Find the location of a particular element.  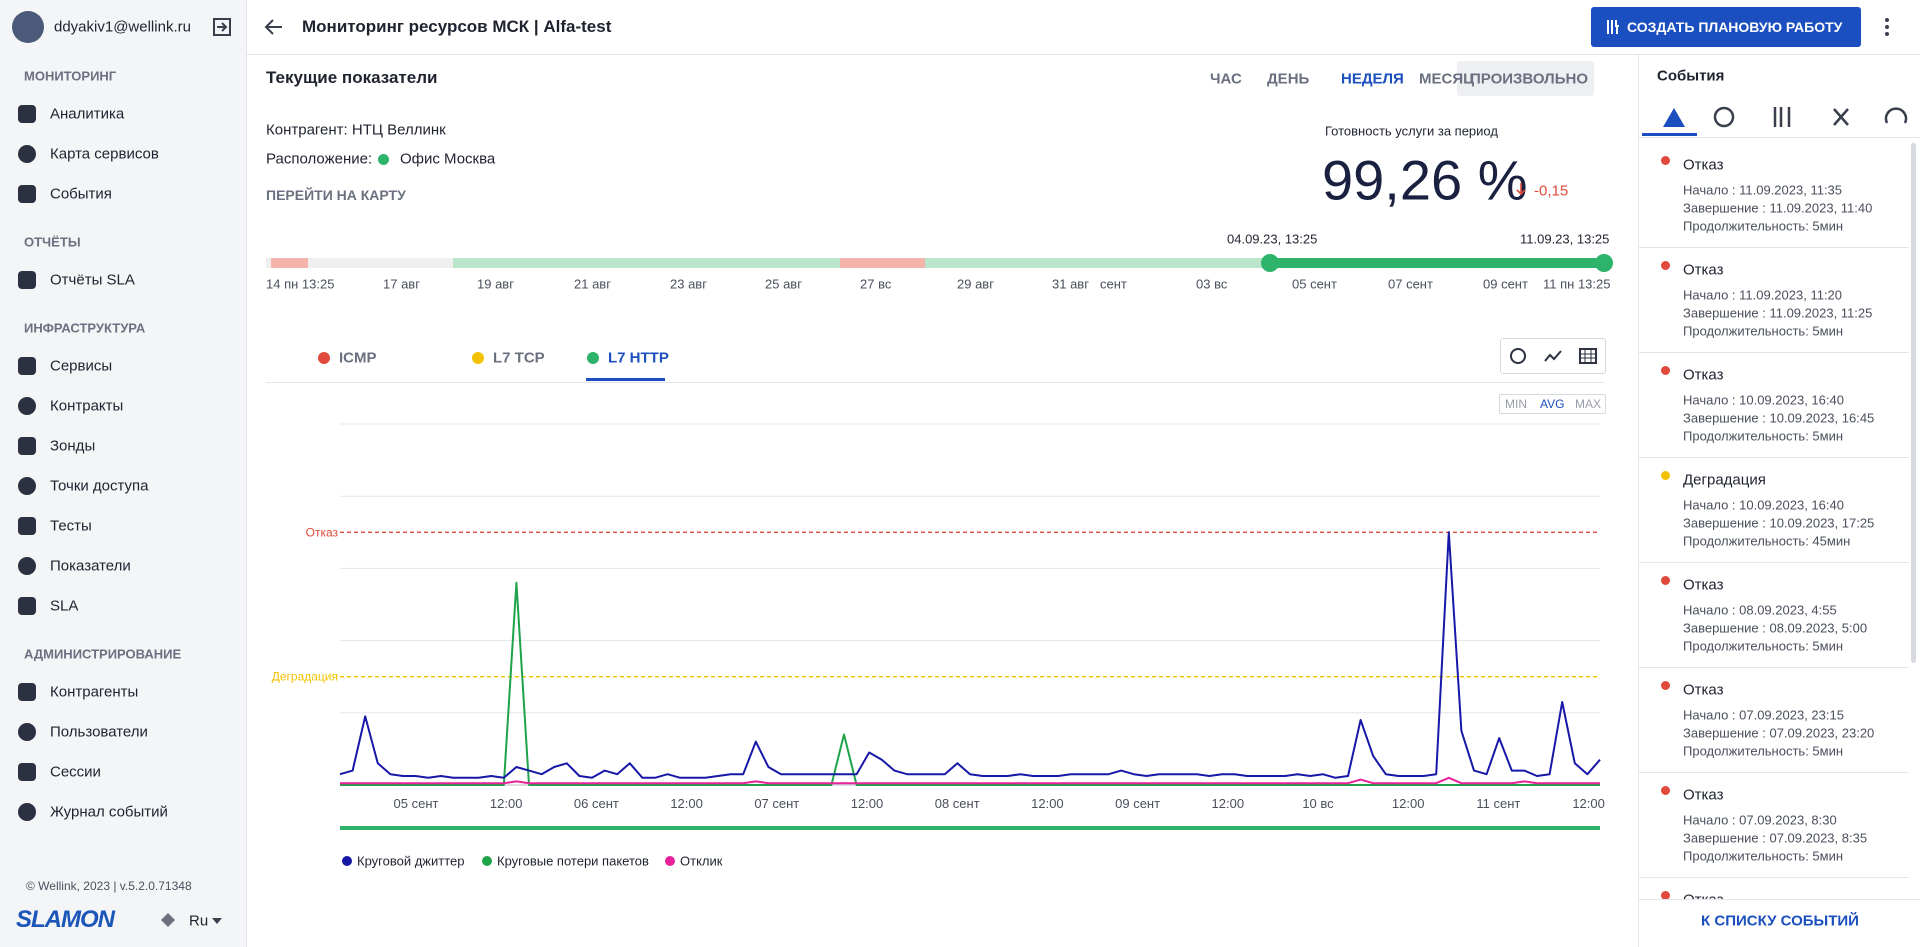

more-icon is located at coordinates (1887, 27).